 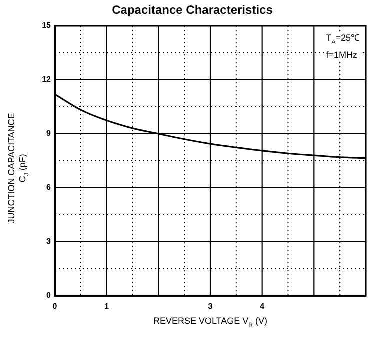 I want to click on y-tick-label: 0, so click(x=49, y=295).